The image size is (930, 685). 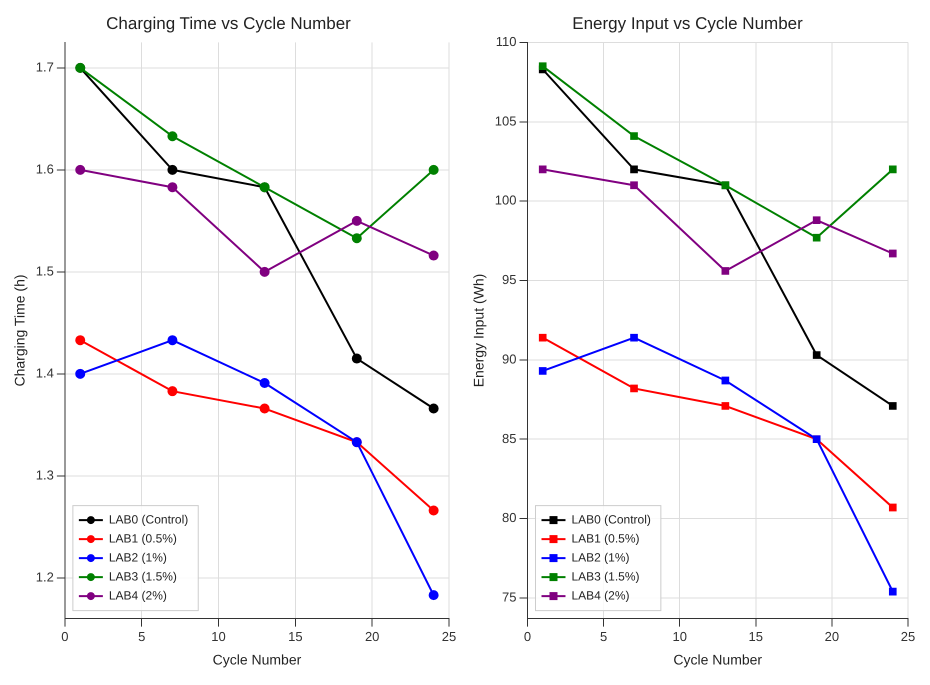 What do you see at coordinates (509, 438) in the screenshot?
I see `y-tick-label: 85` at bounding box center [509, 438].